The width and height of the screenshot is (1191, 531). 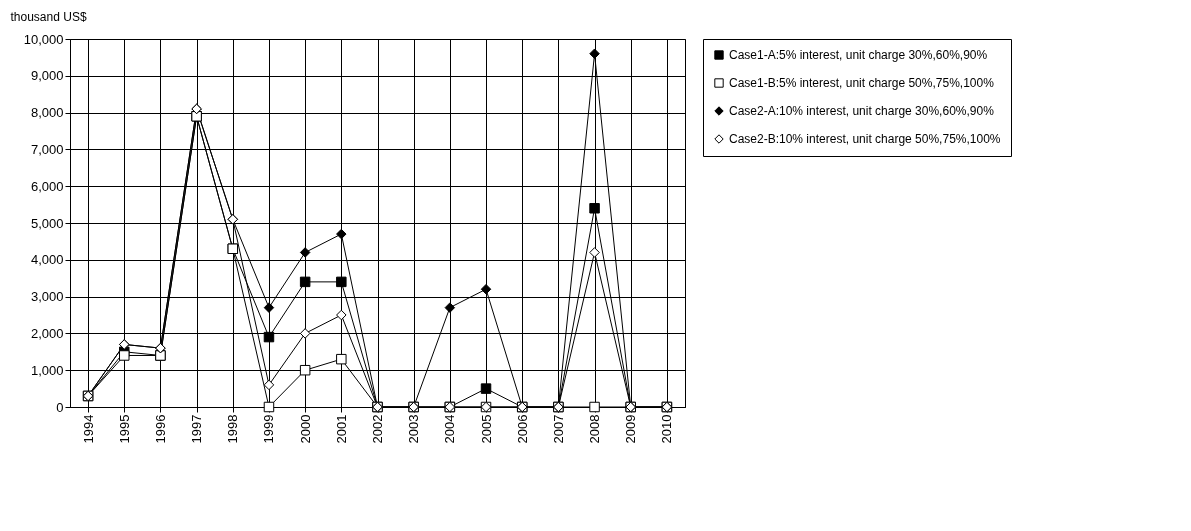 What do you see at coordinates (197, 429) in the screenshot?
I see `x-tick-label: 1997` at bounding box center [197, 429].